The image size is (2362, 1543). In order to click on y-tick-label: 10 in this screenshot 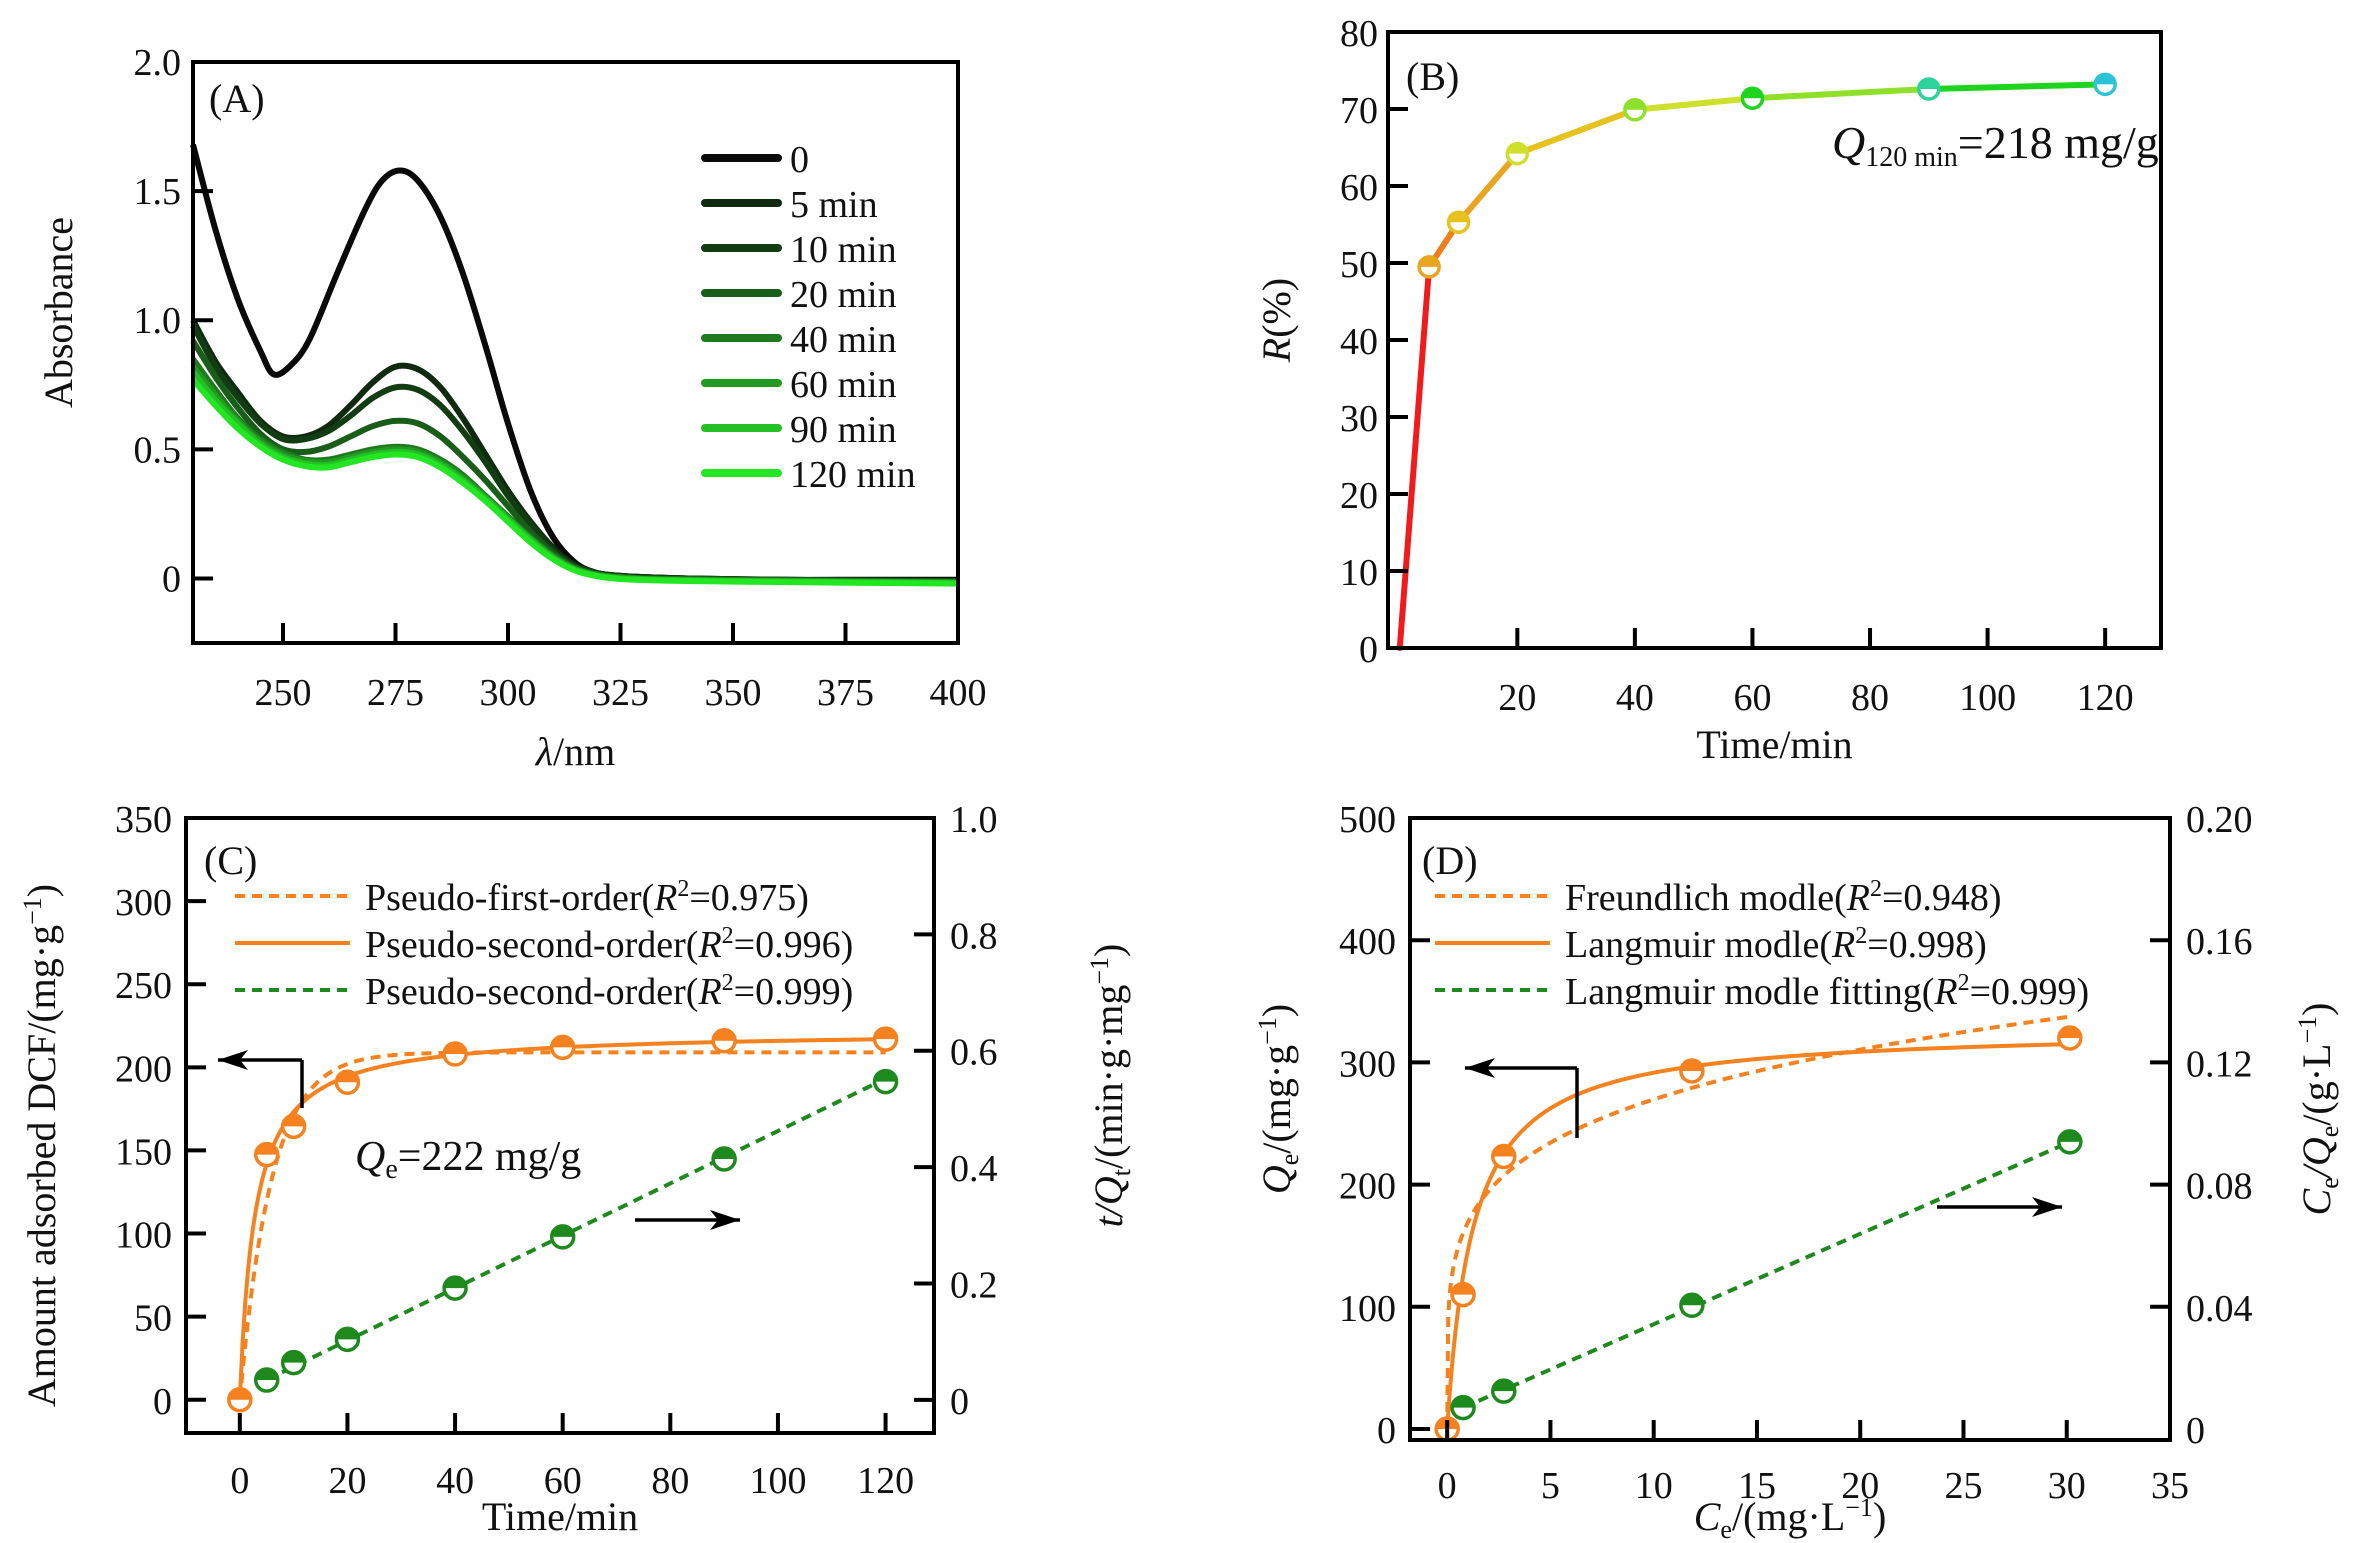, I will do `click(1359, 573)`.